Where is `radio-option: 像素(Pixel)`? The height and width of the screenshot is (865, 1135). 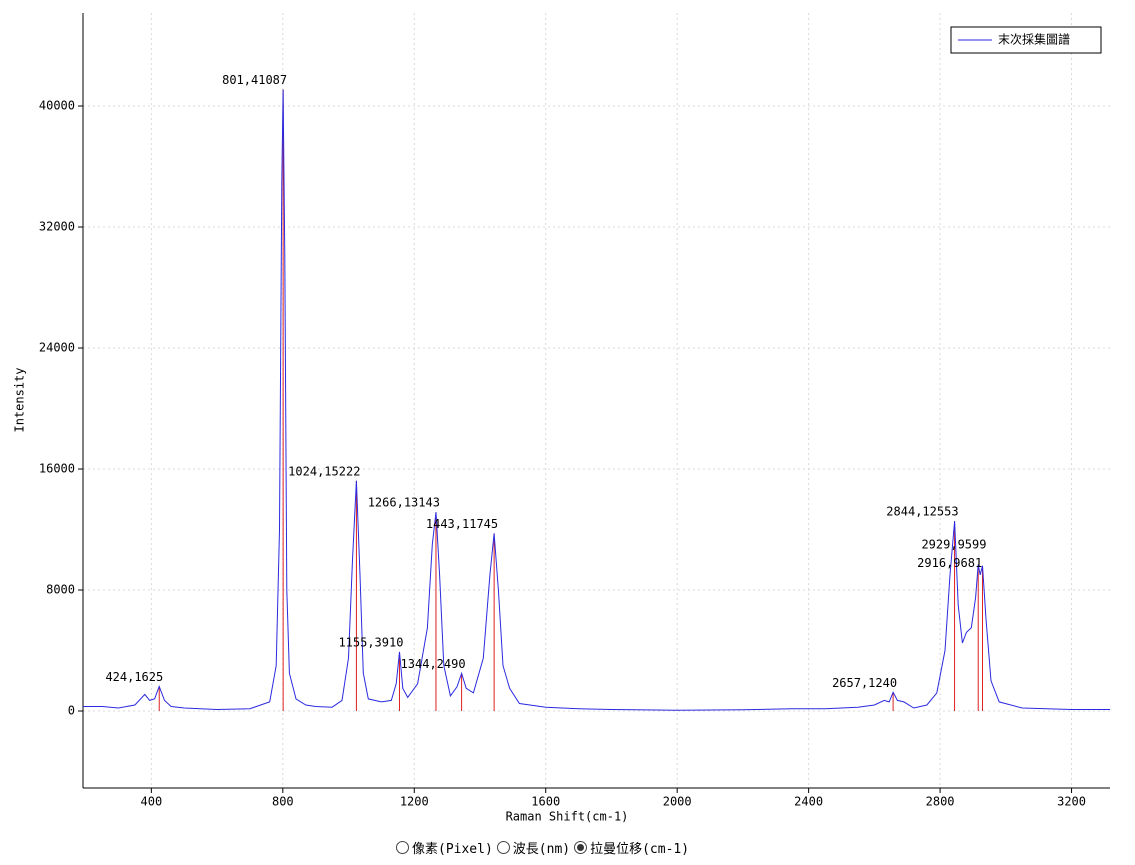
radio-option: 像素(Pixel) is located at coordinates (444, 847).